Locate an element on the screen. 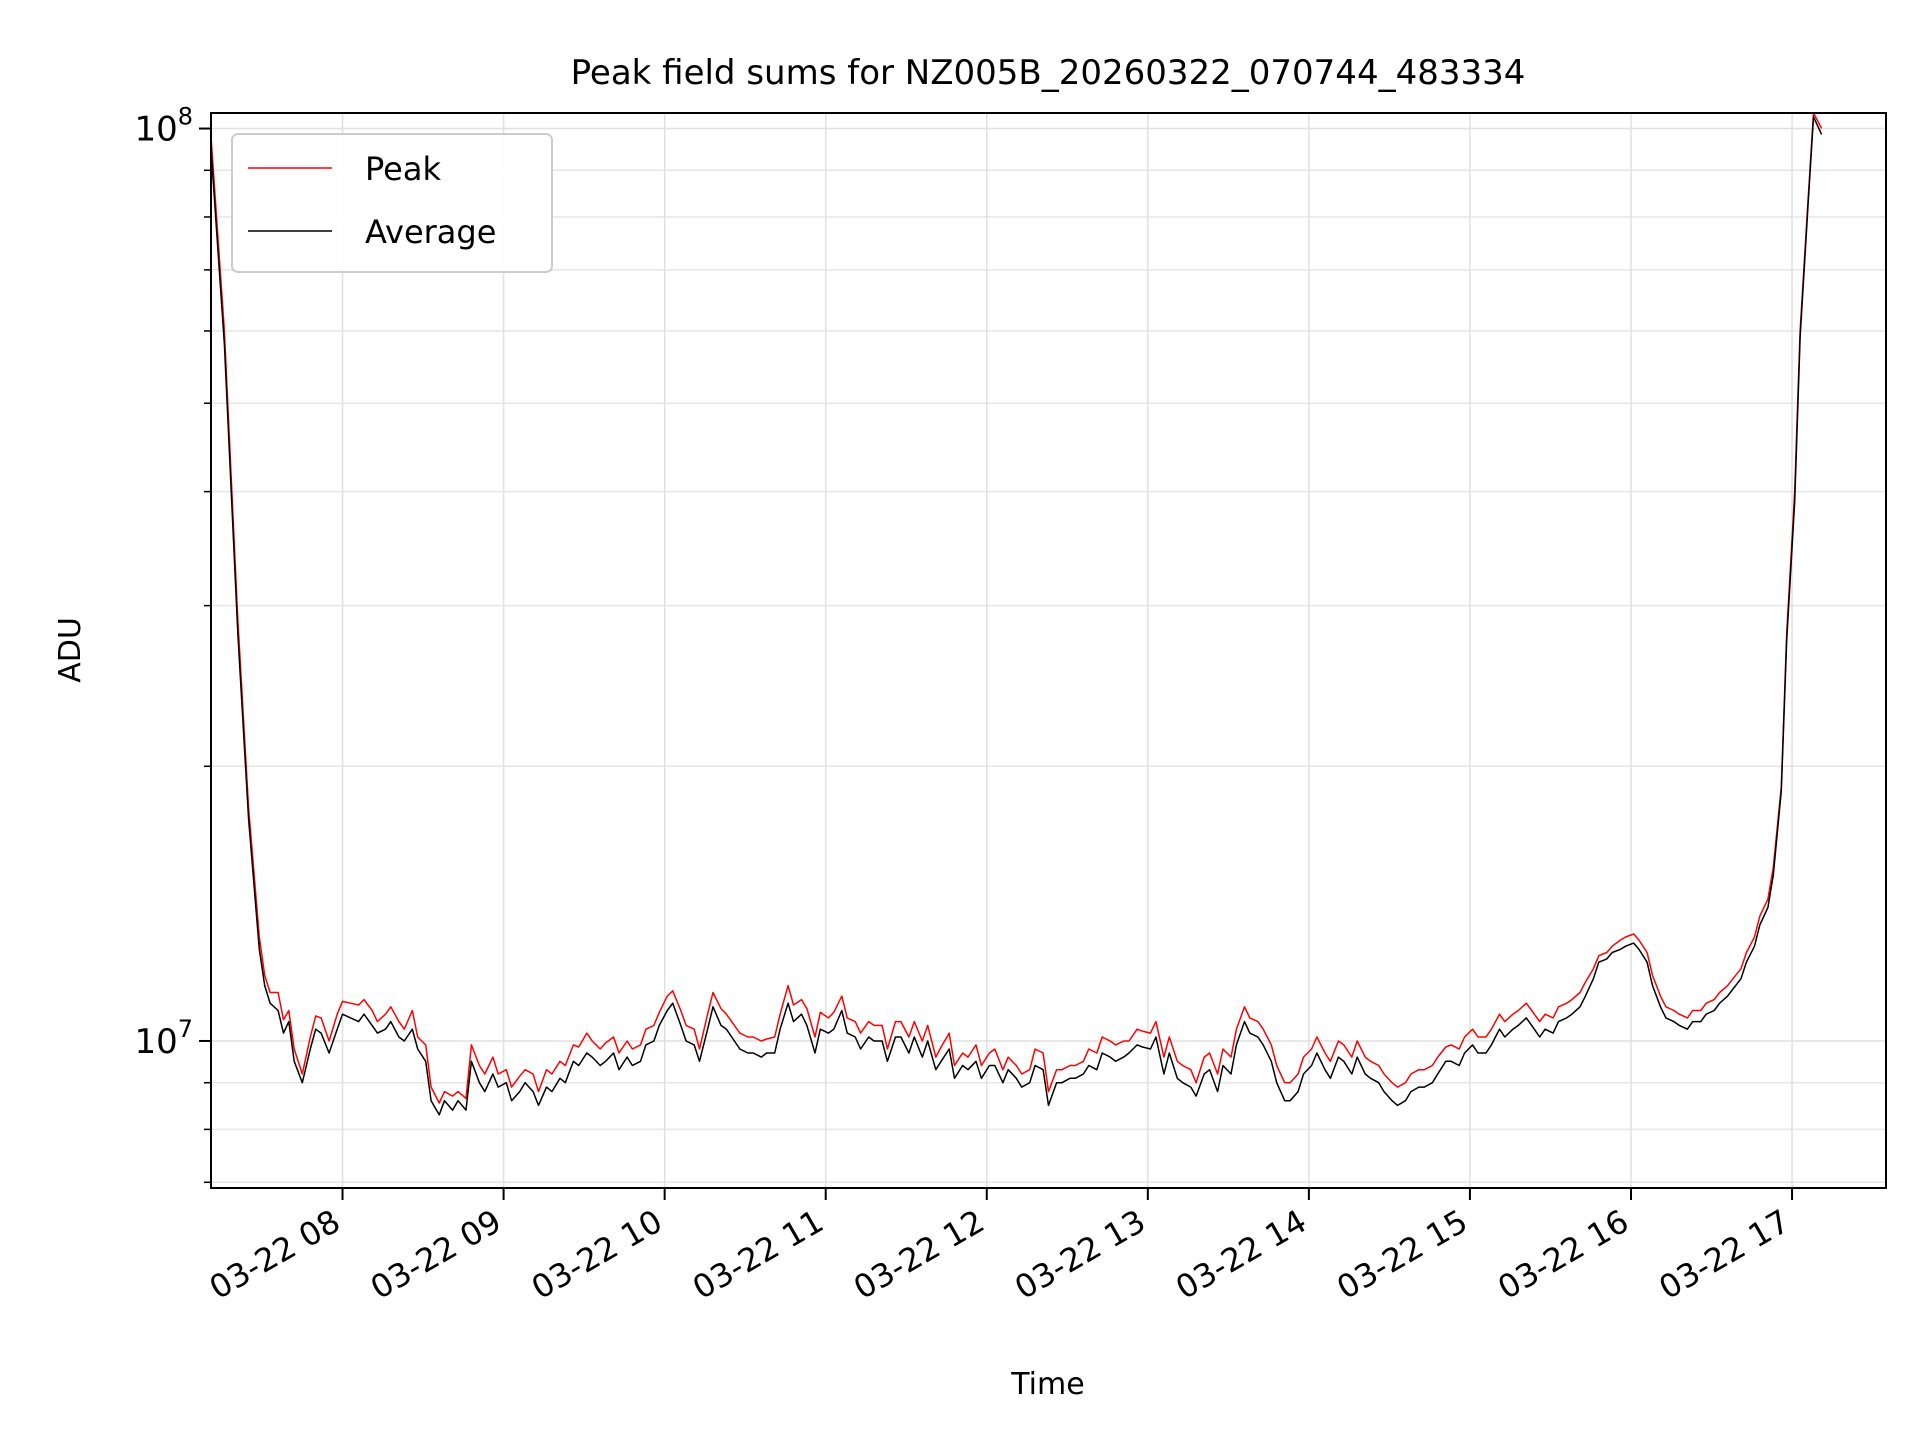 The width and height of the screenshot is (1920, 1440). y-axis-ticks: 10⁷ 10⁸ is located at coordinates (172, 643).